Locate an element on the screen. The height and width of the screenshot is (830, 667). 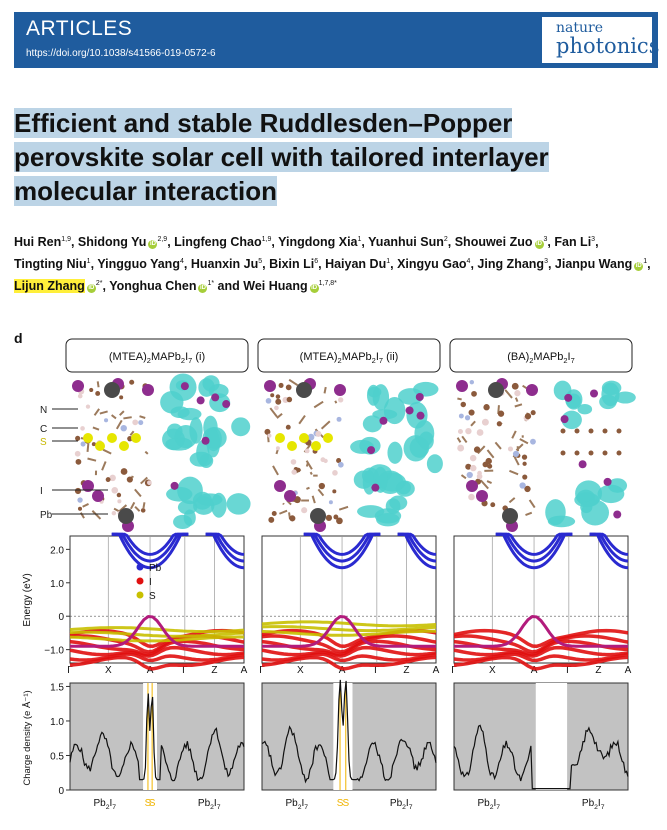
journal-logo-line1: nature is located at coordinates (579, 28).